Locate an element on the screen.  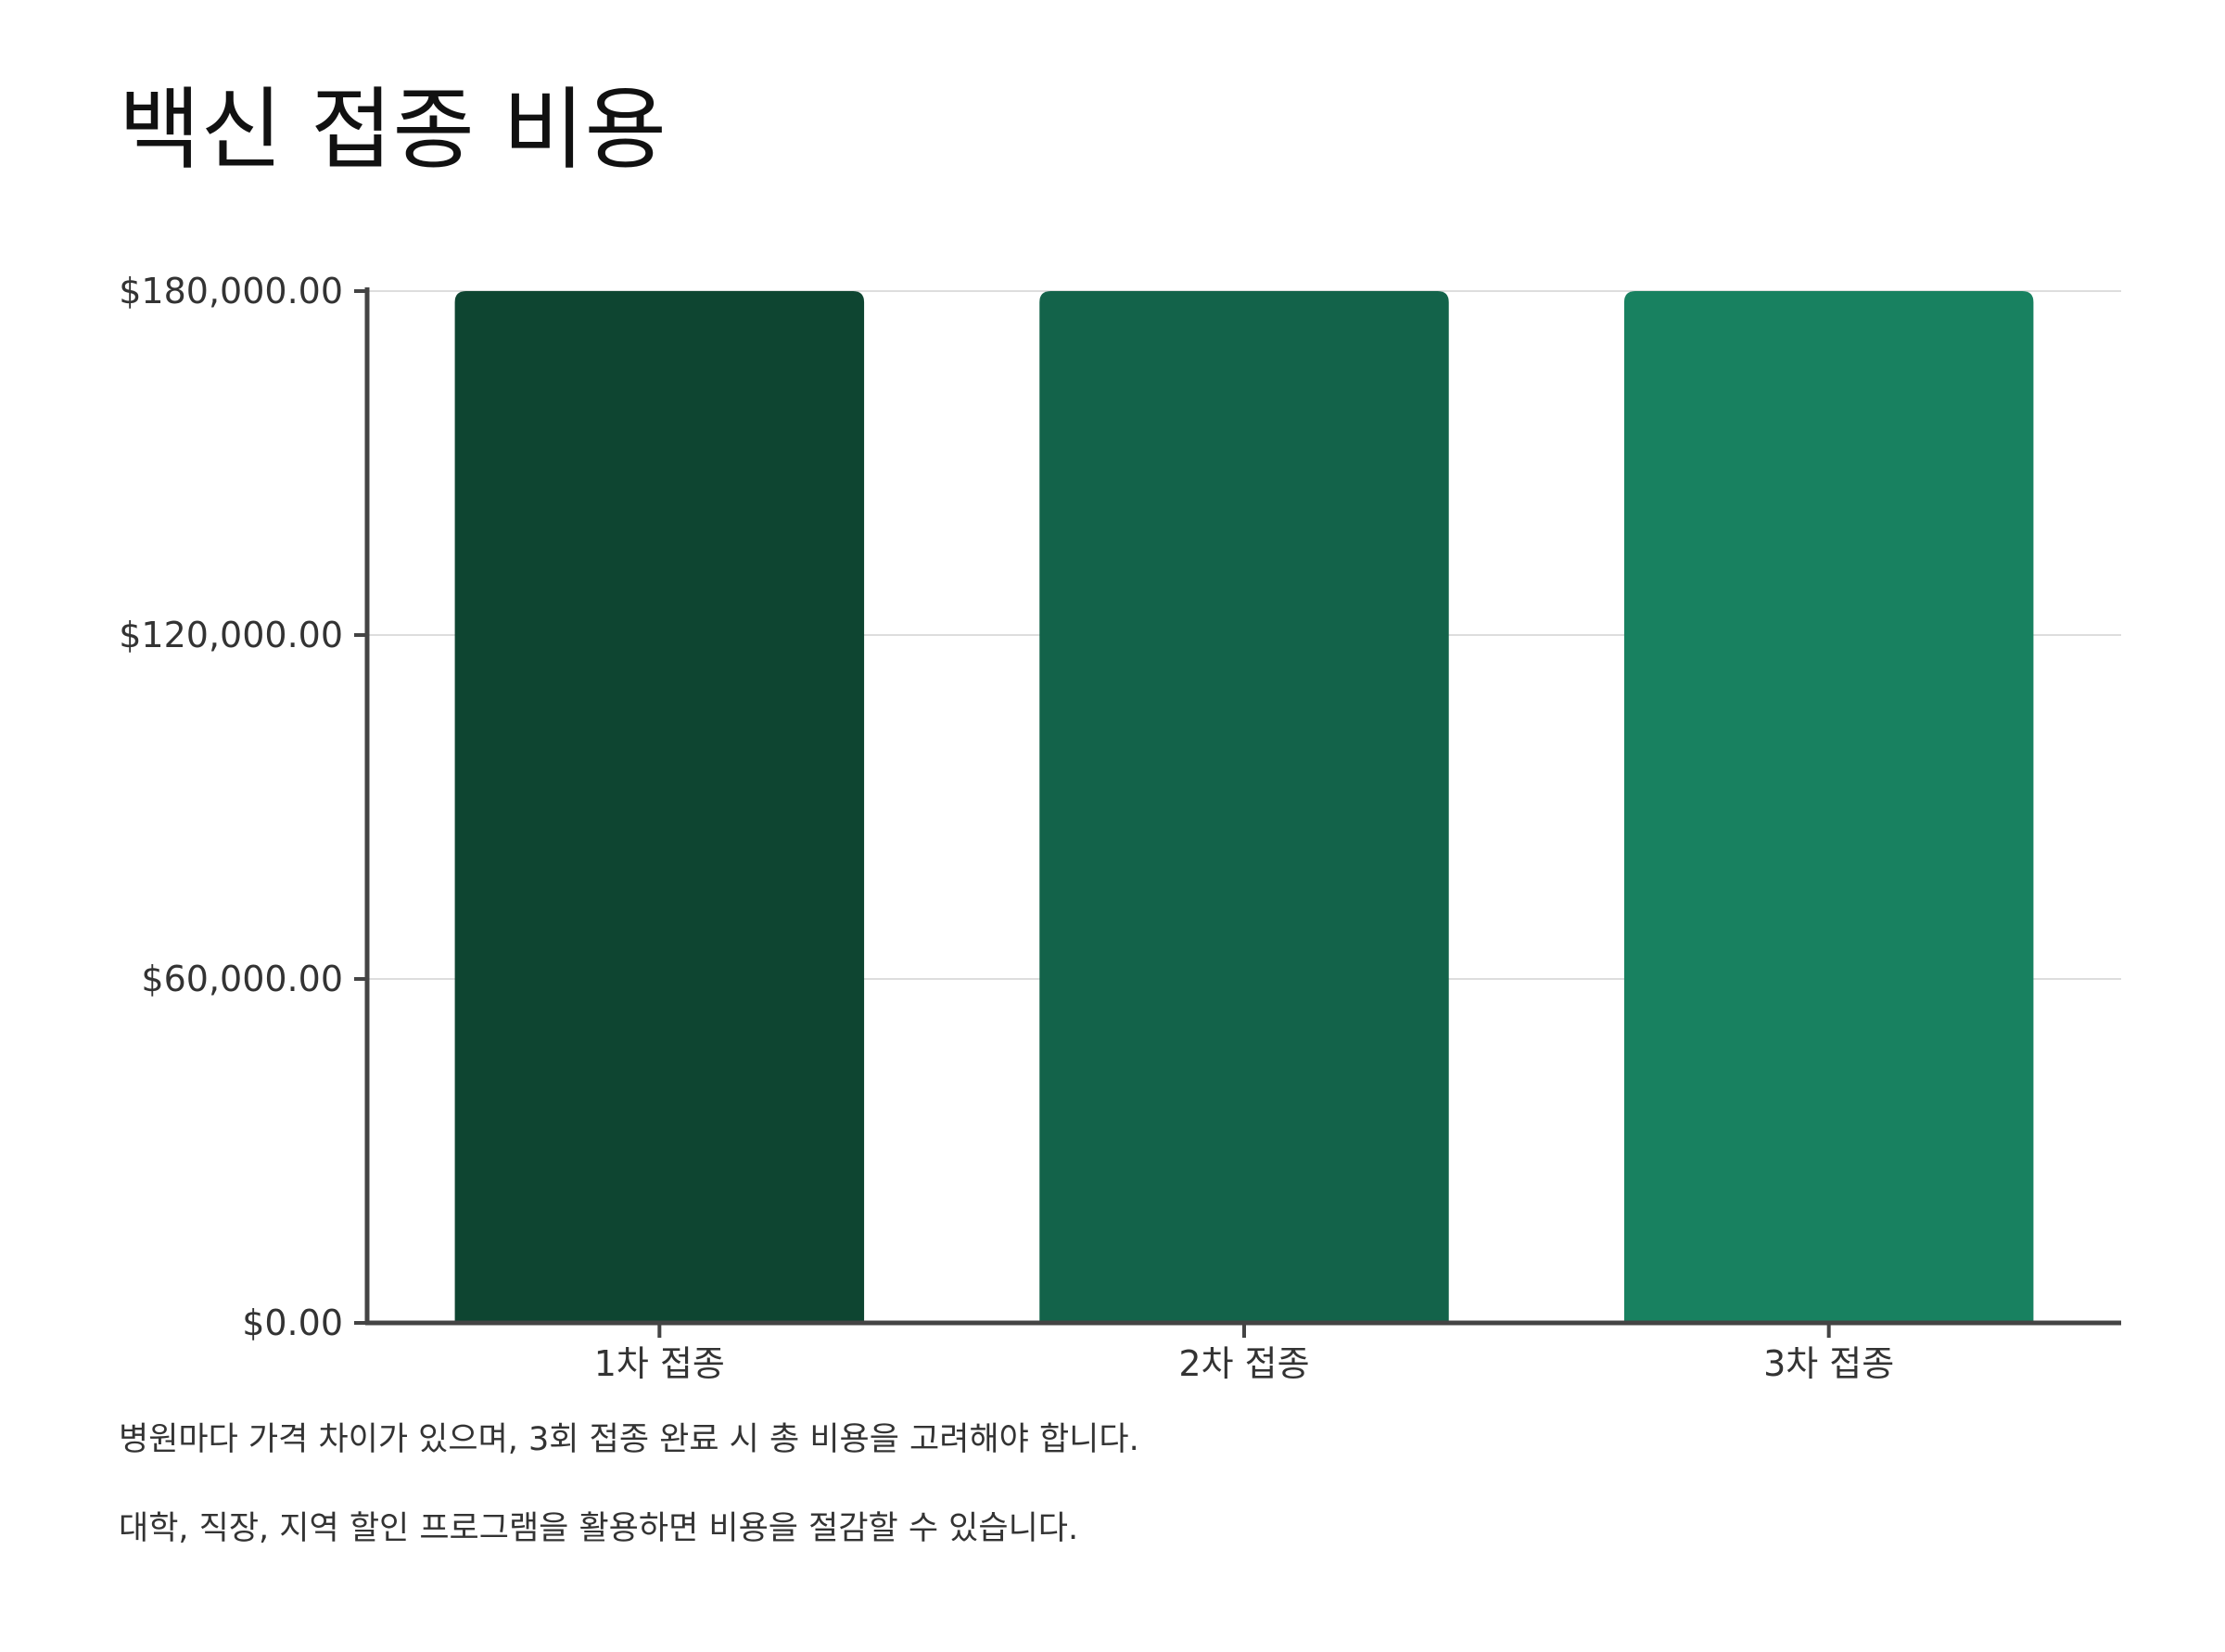
y-tick-label-0: $0.00 is located at coordinates (292, 1323).